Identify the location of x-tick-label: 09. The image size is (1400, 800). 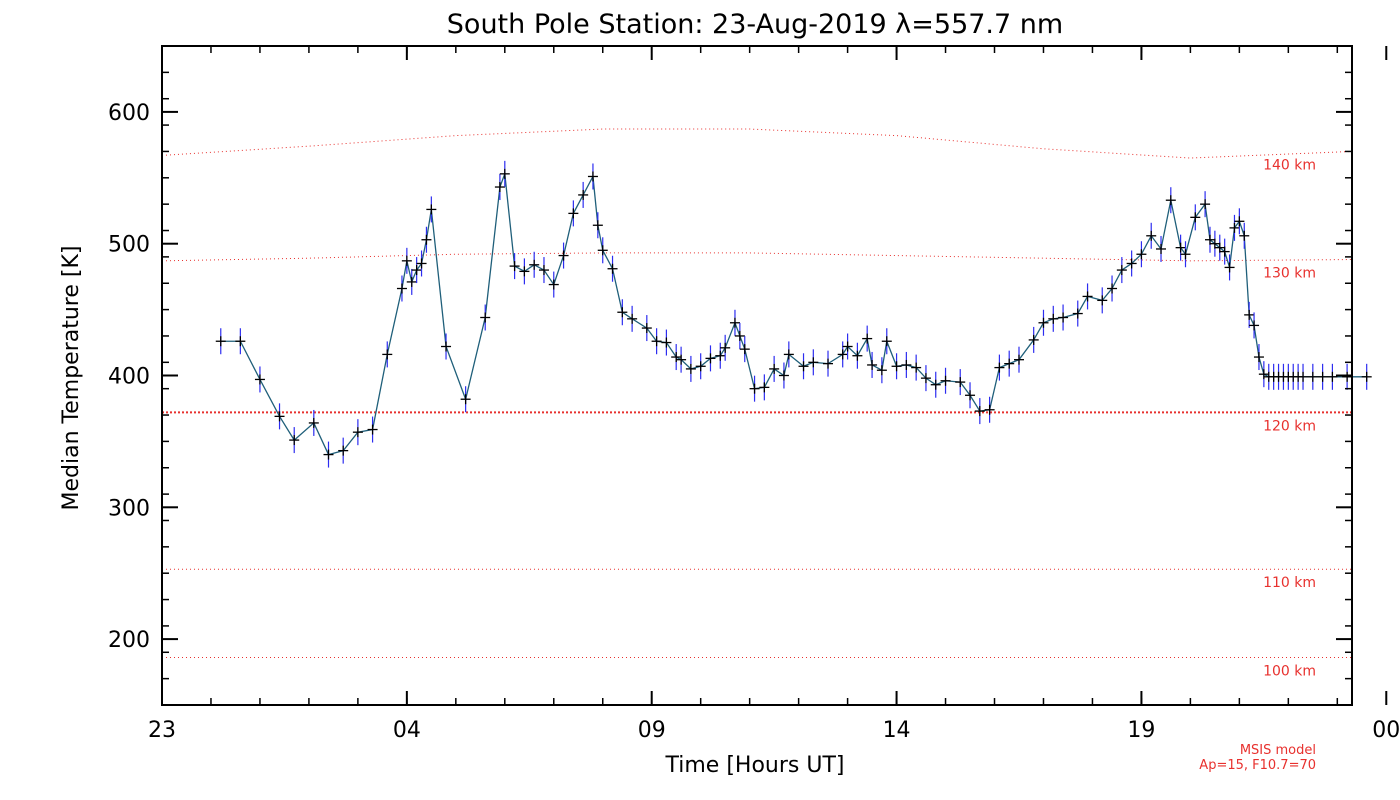
(652, 730).